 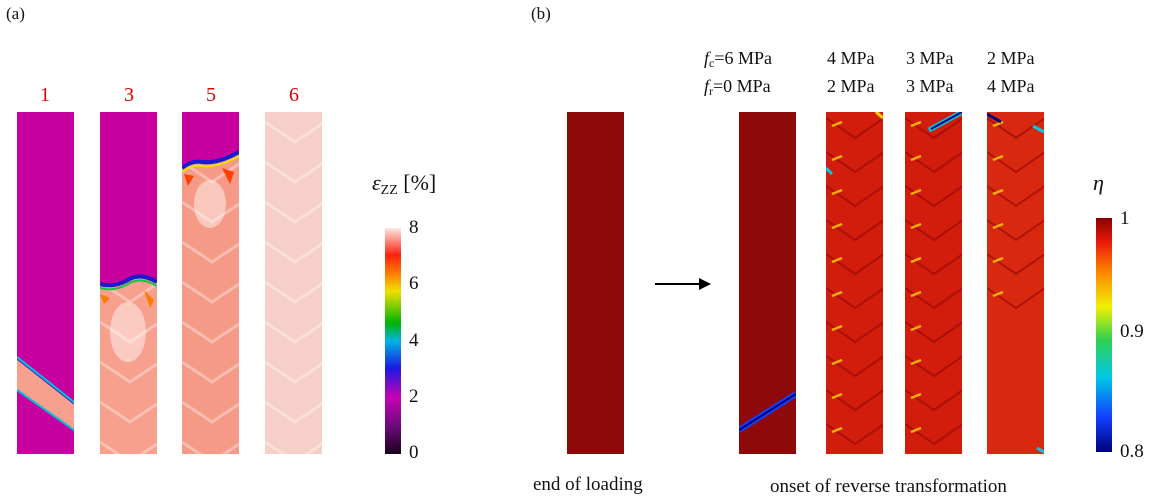 I want to click on fr-value-2: 2 MPa, so click(x=851, y=86).